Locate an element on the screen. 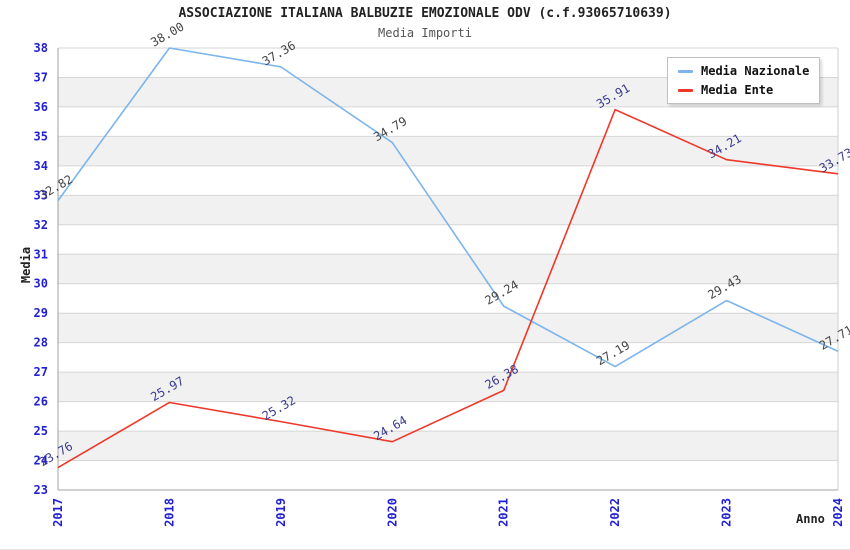 This screenshot has width=850, height=550. y-tick-label: 26 is located at coordinates (41, 402).